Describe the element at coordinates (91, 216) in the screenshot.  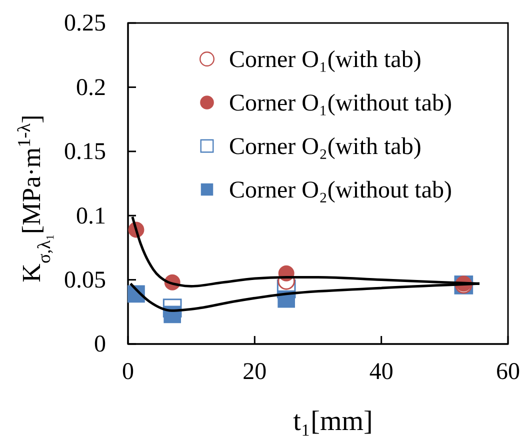
I see `y-tick-label: 0.1` at that location.